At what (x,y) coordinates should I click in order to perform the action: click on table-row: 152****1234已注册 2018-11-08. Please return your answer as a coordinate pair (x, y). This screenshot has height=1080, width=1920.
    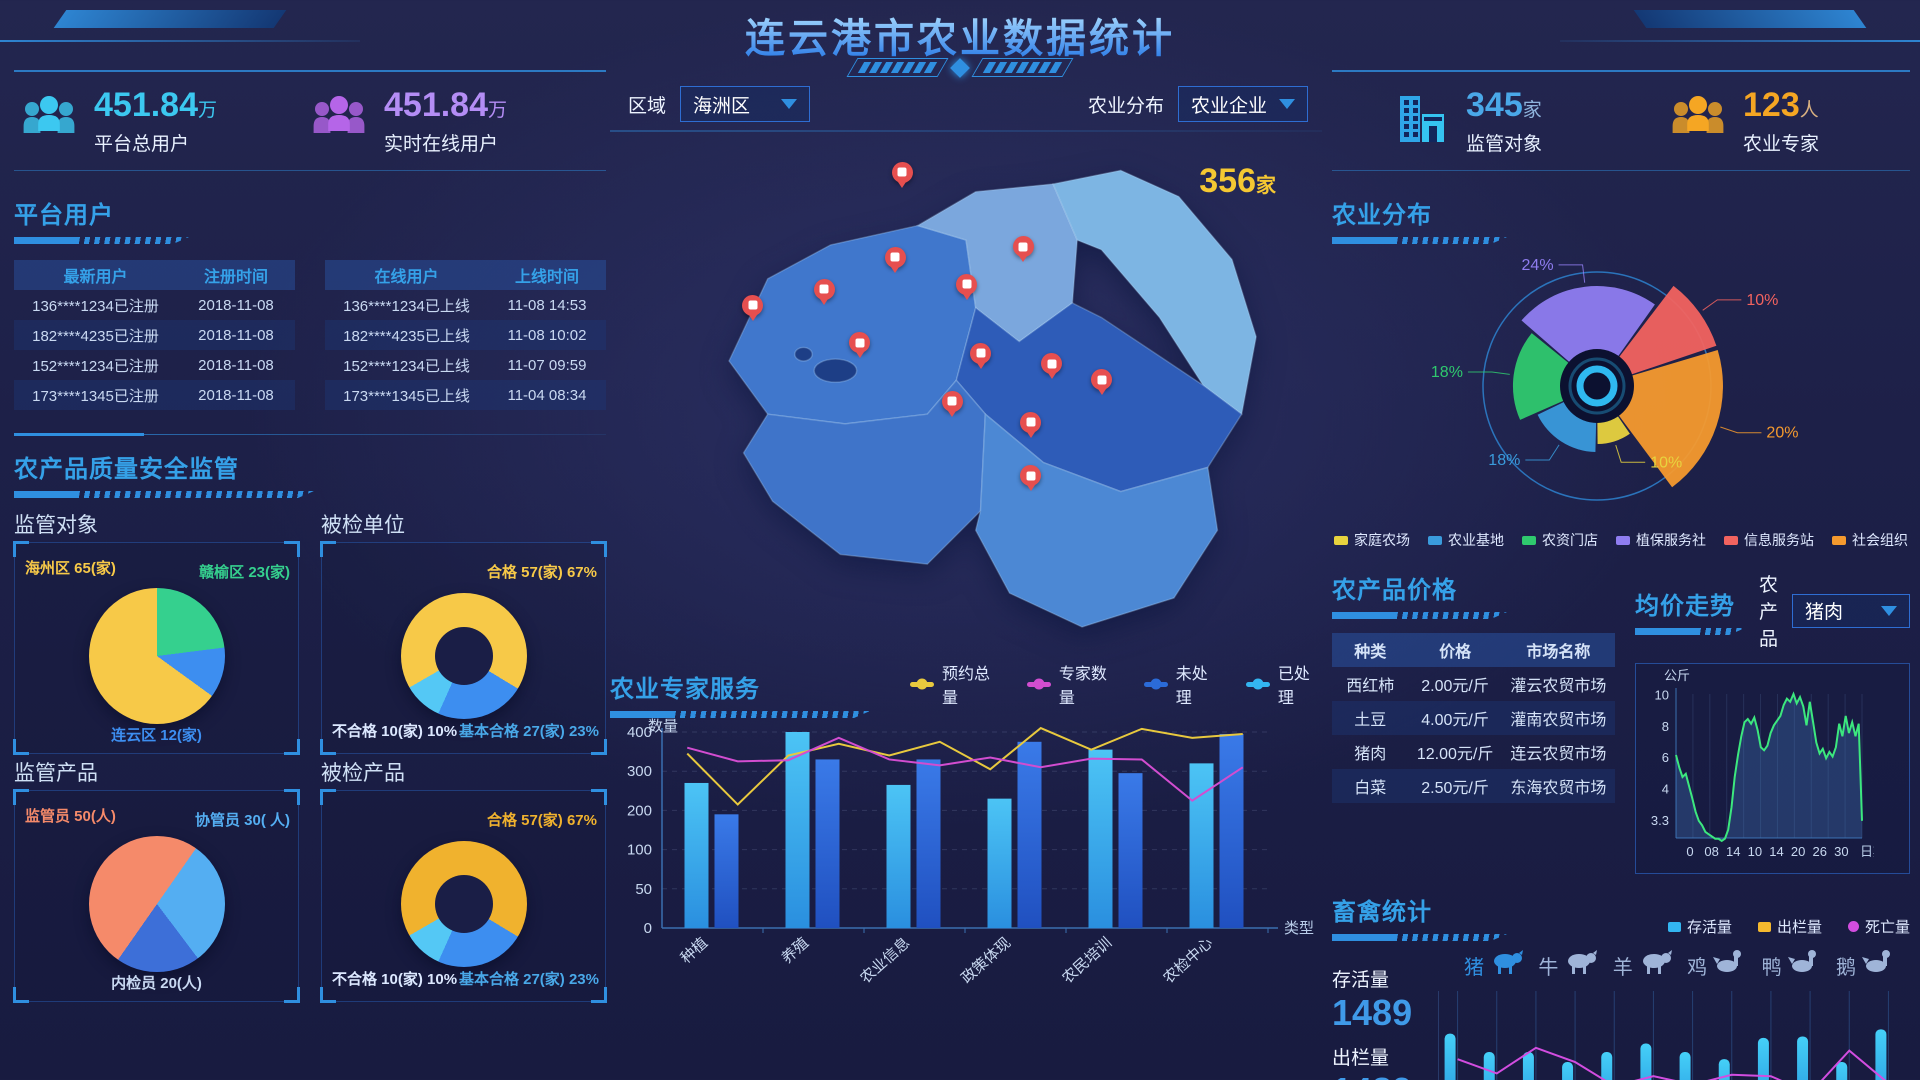
    Looking at the image, I should click on (154, 365).